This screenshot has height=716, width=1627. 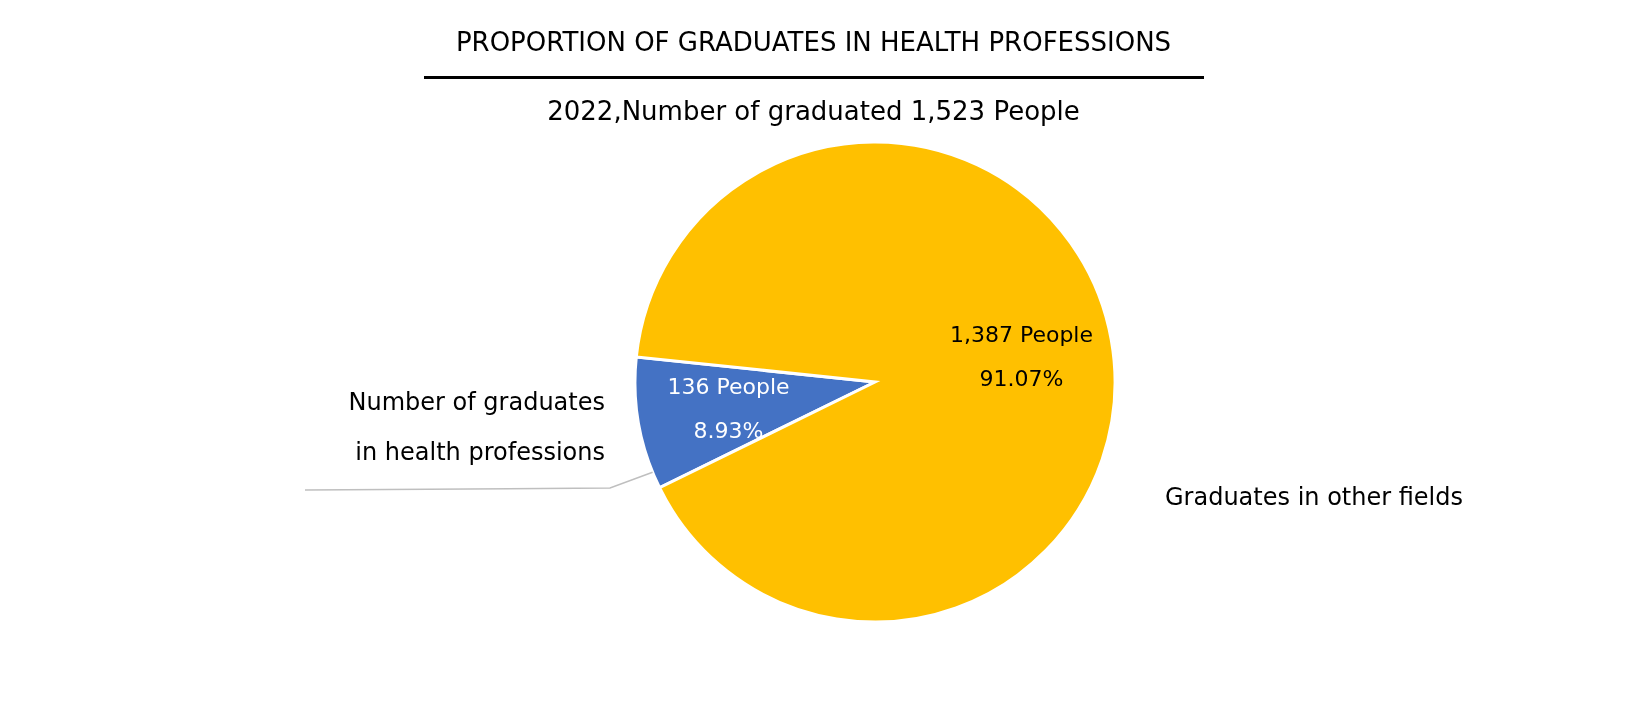 I want to click on chart-title: PROPORTION OF GRADUATES IN HEALTH PROFESSIONS, so click(x=813, y=42).